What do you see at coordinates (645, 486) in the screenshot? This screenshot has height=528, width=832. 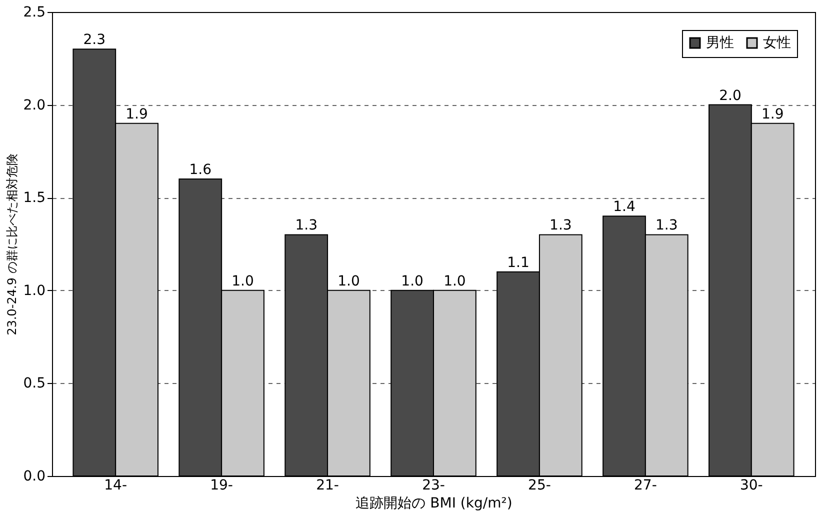 I see `x-tick-label: 27-` at bounding box center [645, 486].